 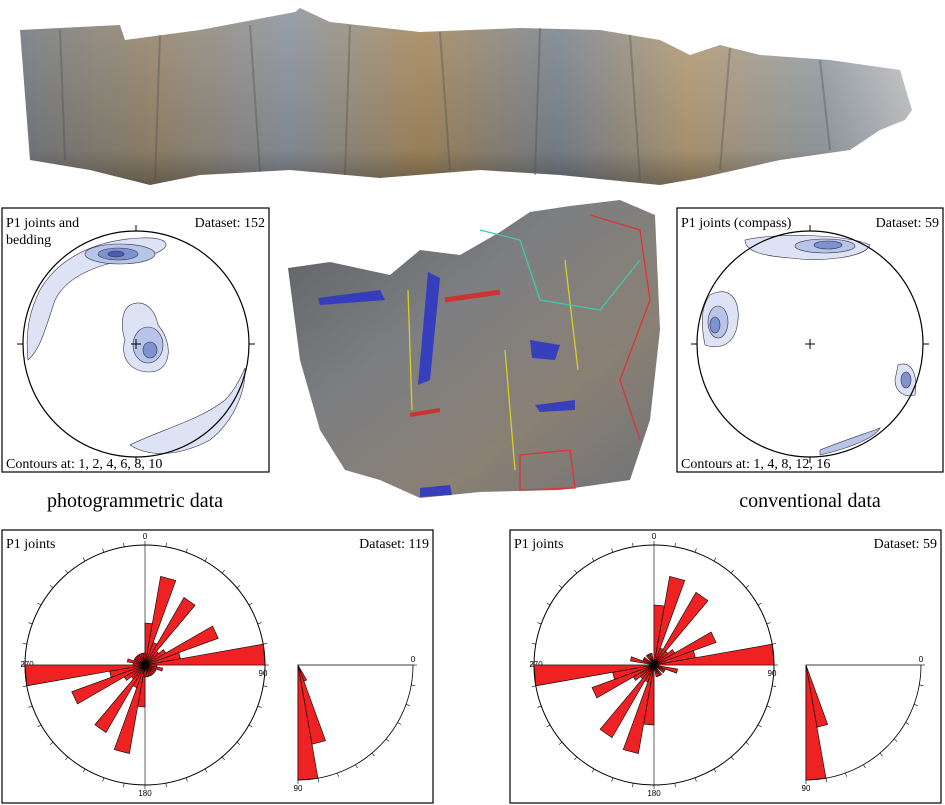 I want to click on compass-label: 270, so click(x=27, y=664).